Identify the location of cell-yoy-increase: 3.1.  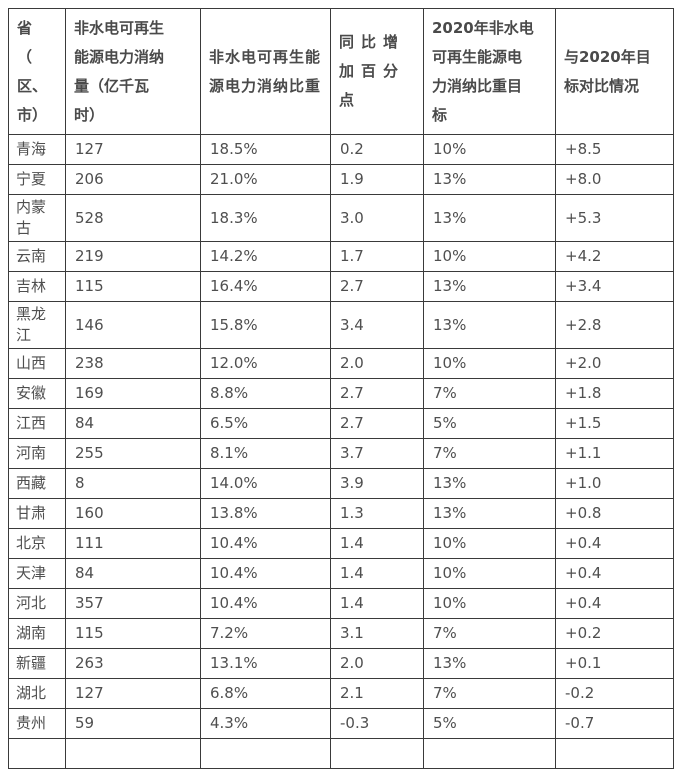
(377, 633).